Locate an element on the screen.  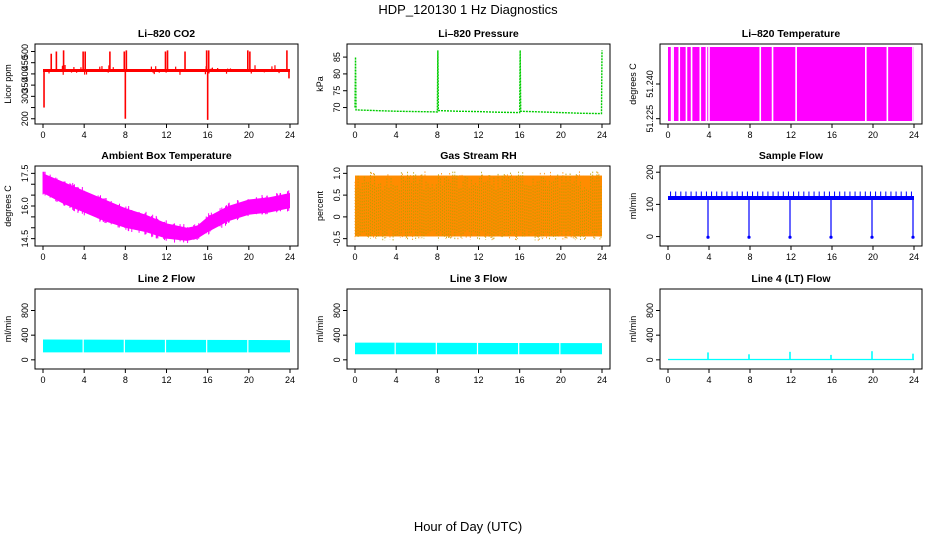
y-tick-label: 200 is located at coordinates (650, 172).